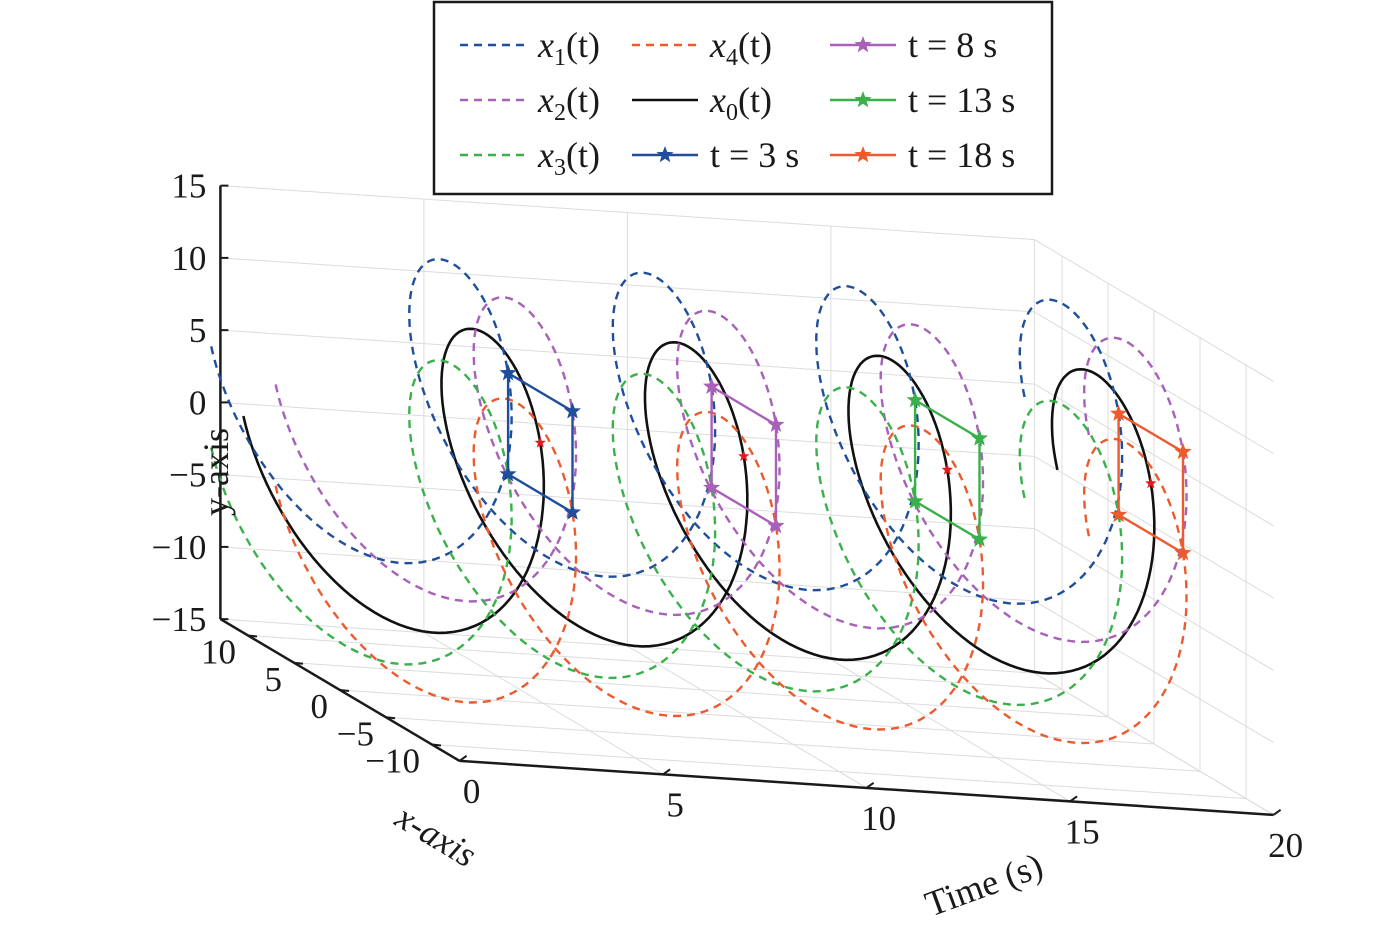 This screenshot has height=949, width=1386. I want to click on x-tick-label: −5, so click(355, 733).